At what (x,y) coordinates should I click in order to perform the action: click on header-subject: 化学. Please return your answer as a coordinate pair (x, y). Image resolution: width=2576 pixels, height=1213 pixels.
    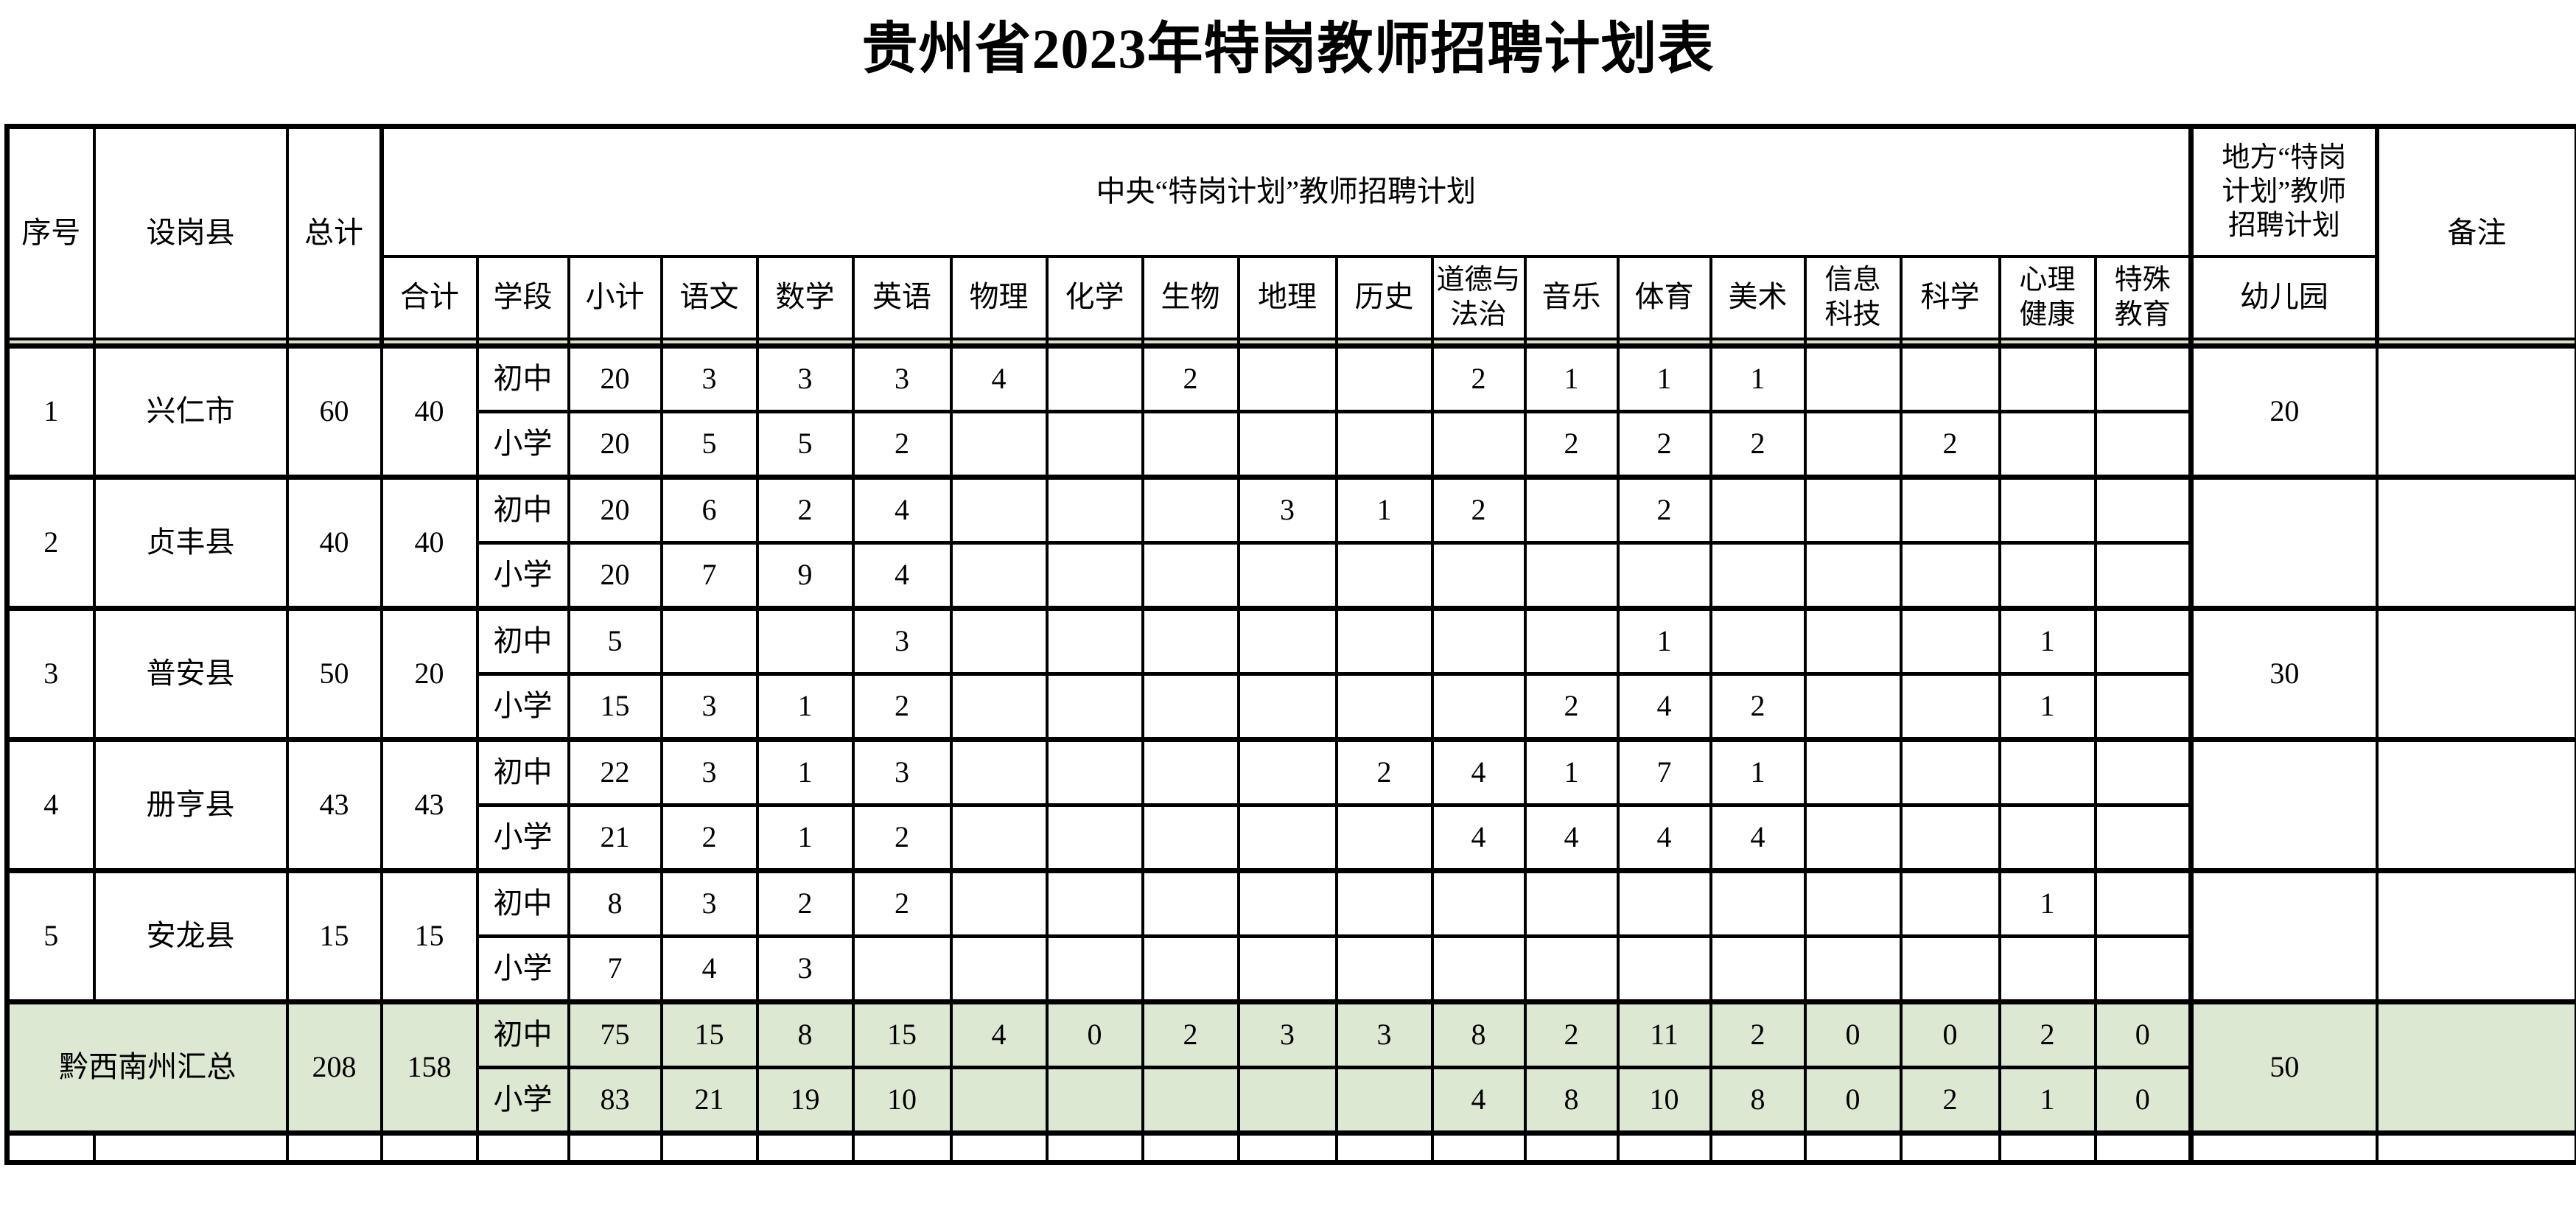
    Looking at the image, I should click on (1094, 297).